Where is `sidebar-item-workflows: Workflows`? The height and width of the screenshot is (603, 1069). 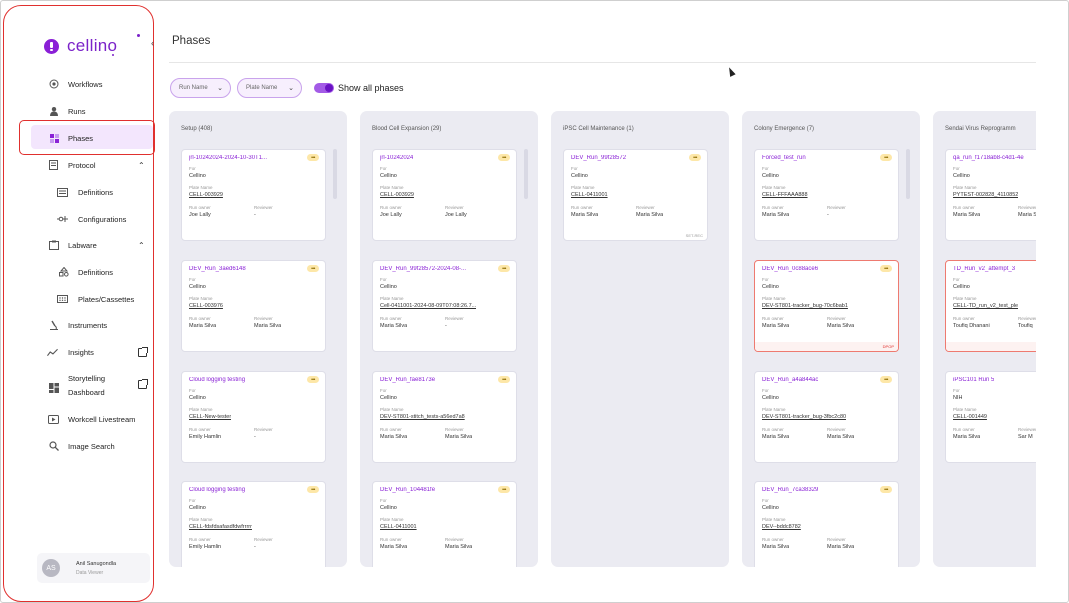 sidebar-item-workflows: Workflows is located at coordinates (78, 84).